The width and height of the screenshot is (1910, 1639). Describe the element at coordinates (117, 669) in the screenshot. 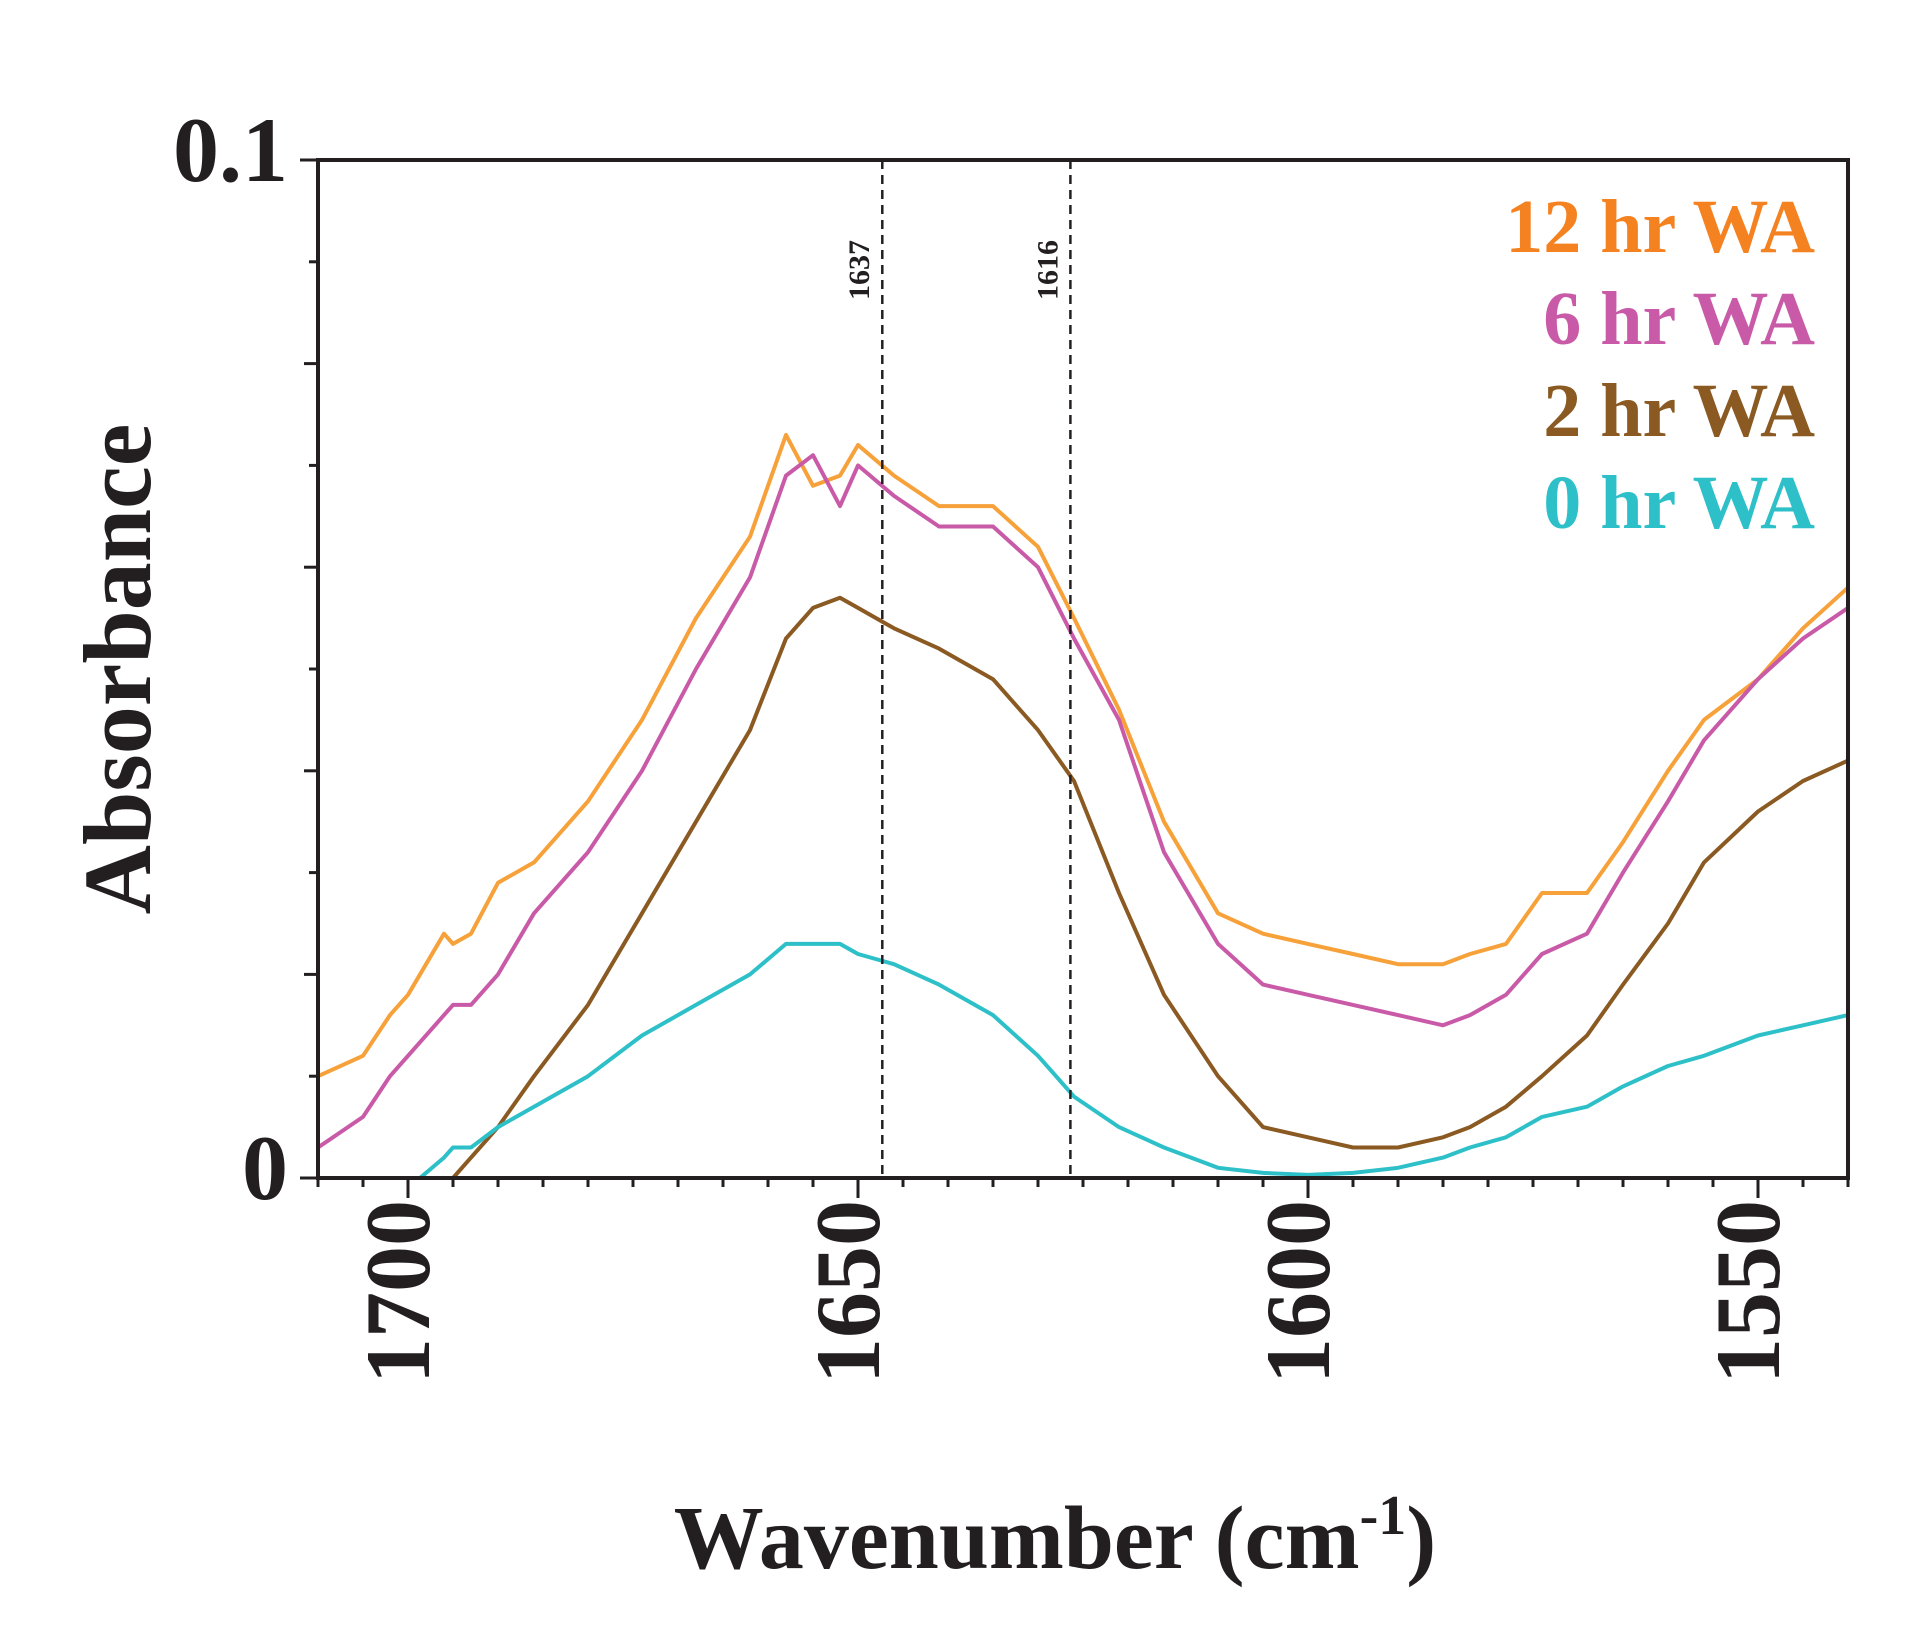

I see `y-axis-label: Absorbance` at that location.